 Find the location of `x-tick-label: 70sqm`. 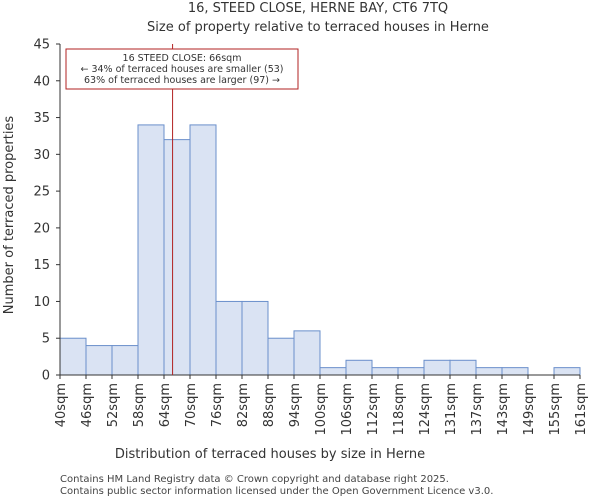

x-tick-label: 70sqm is located at coordinates (191, 405).